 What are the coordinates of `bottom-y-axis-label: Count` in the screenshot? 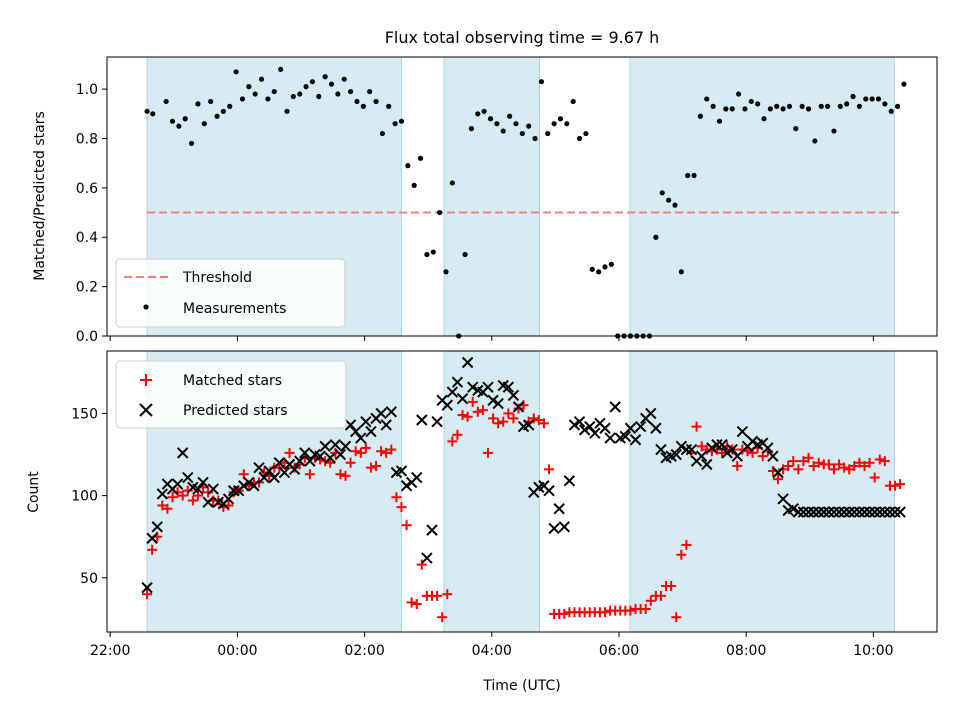 It's located at (34, 492).